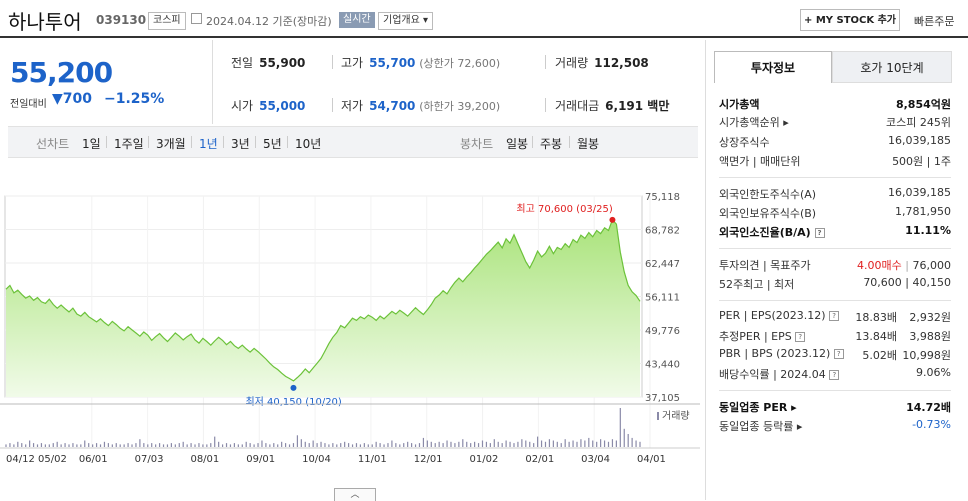  I want to click on foreign-limit-row: 외국인한도주식수(A) 16,039,185, so click(835, 195).